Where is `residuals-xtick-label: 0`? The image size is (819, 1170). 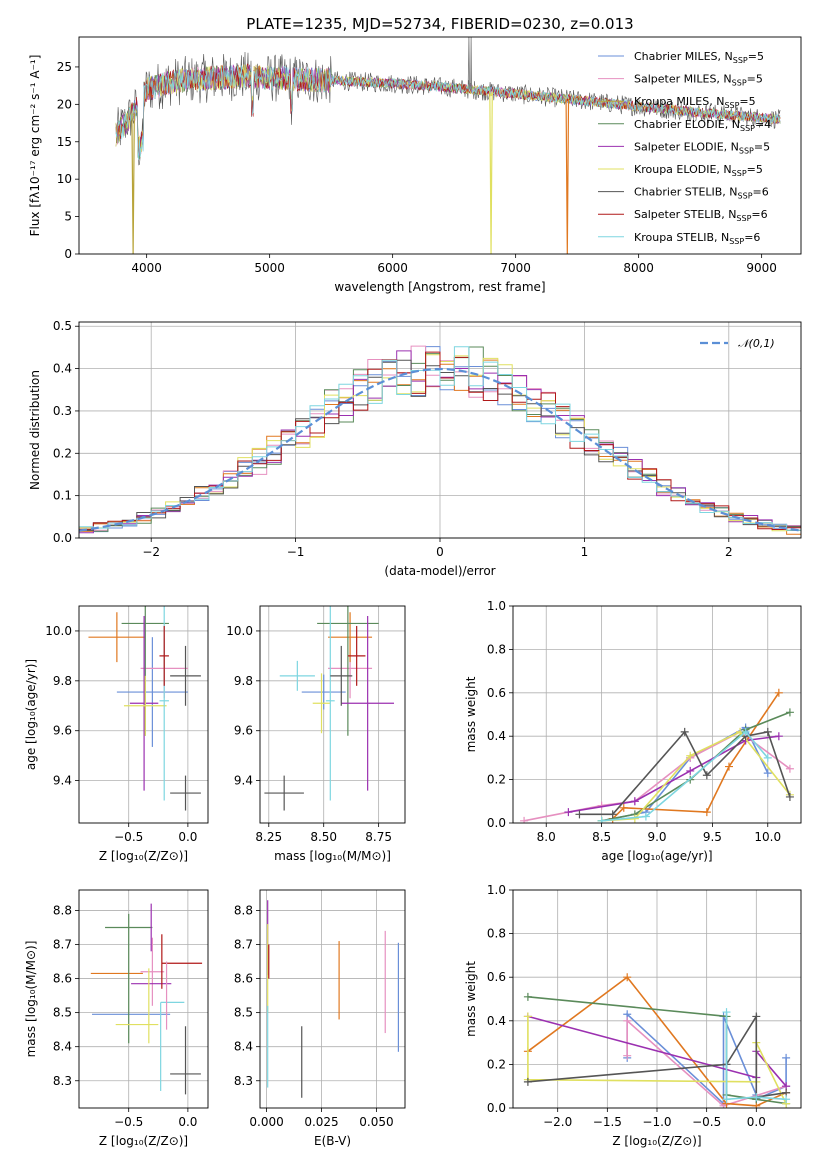
residuals-xtick-label: 0 is located at coordinates (440, 552).